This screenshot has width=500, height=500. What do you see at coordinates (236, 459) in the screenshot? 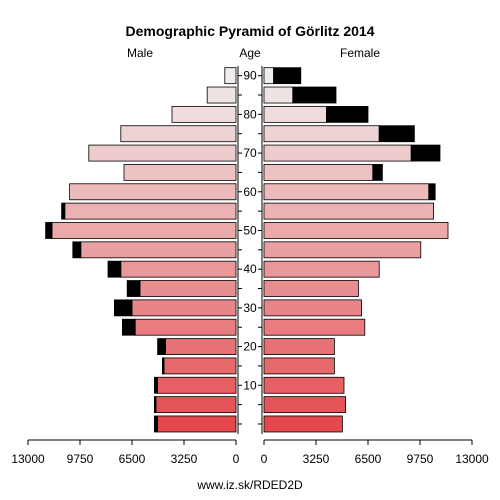
I see `male-x-tick-label: 0` at bounding box center [236, 459].